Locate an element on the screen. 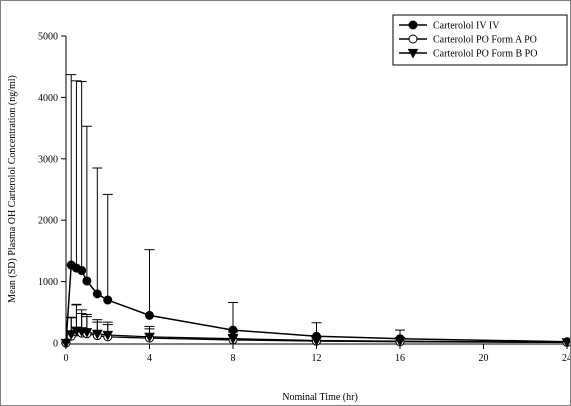 The width and height of the screenshot is (571, 406). x-tick-label: 8 is located at coordinates (233, 358).